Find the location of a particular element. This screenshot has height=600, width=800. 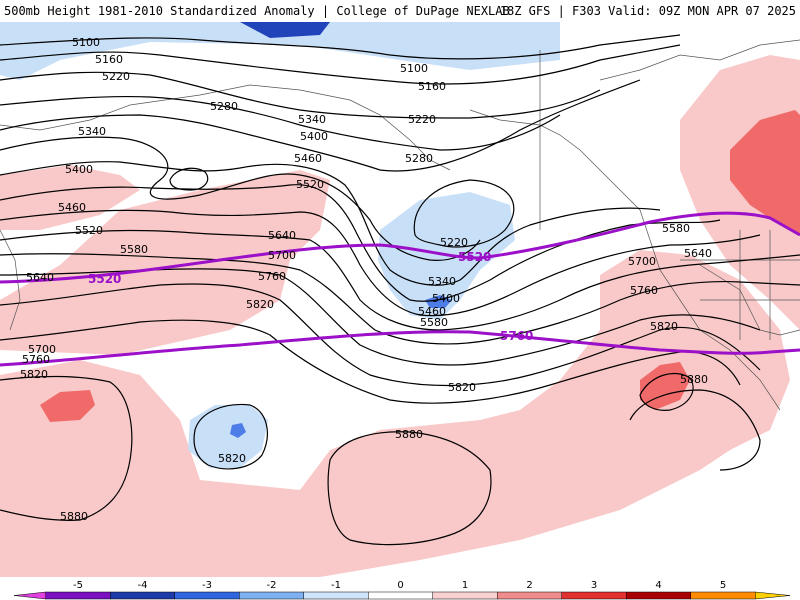

colorbar-tick-label: 1 is located at coordinates (465, 585).